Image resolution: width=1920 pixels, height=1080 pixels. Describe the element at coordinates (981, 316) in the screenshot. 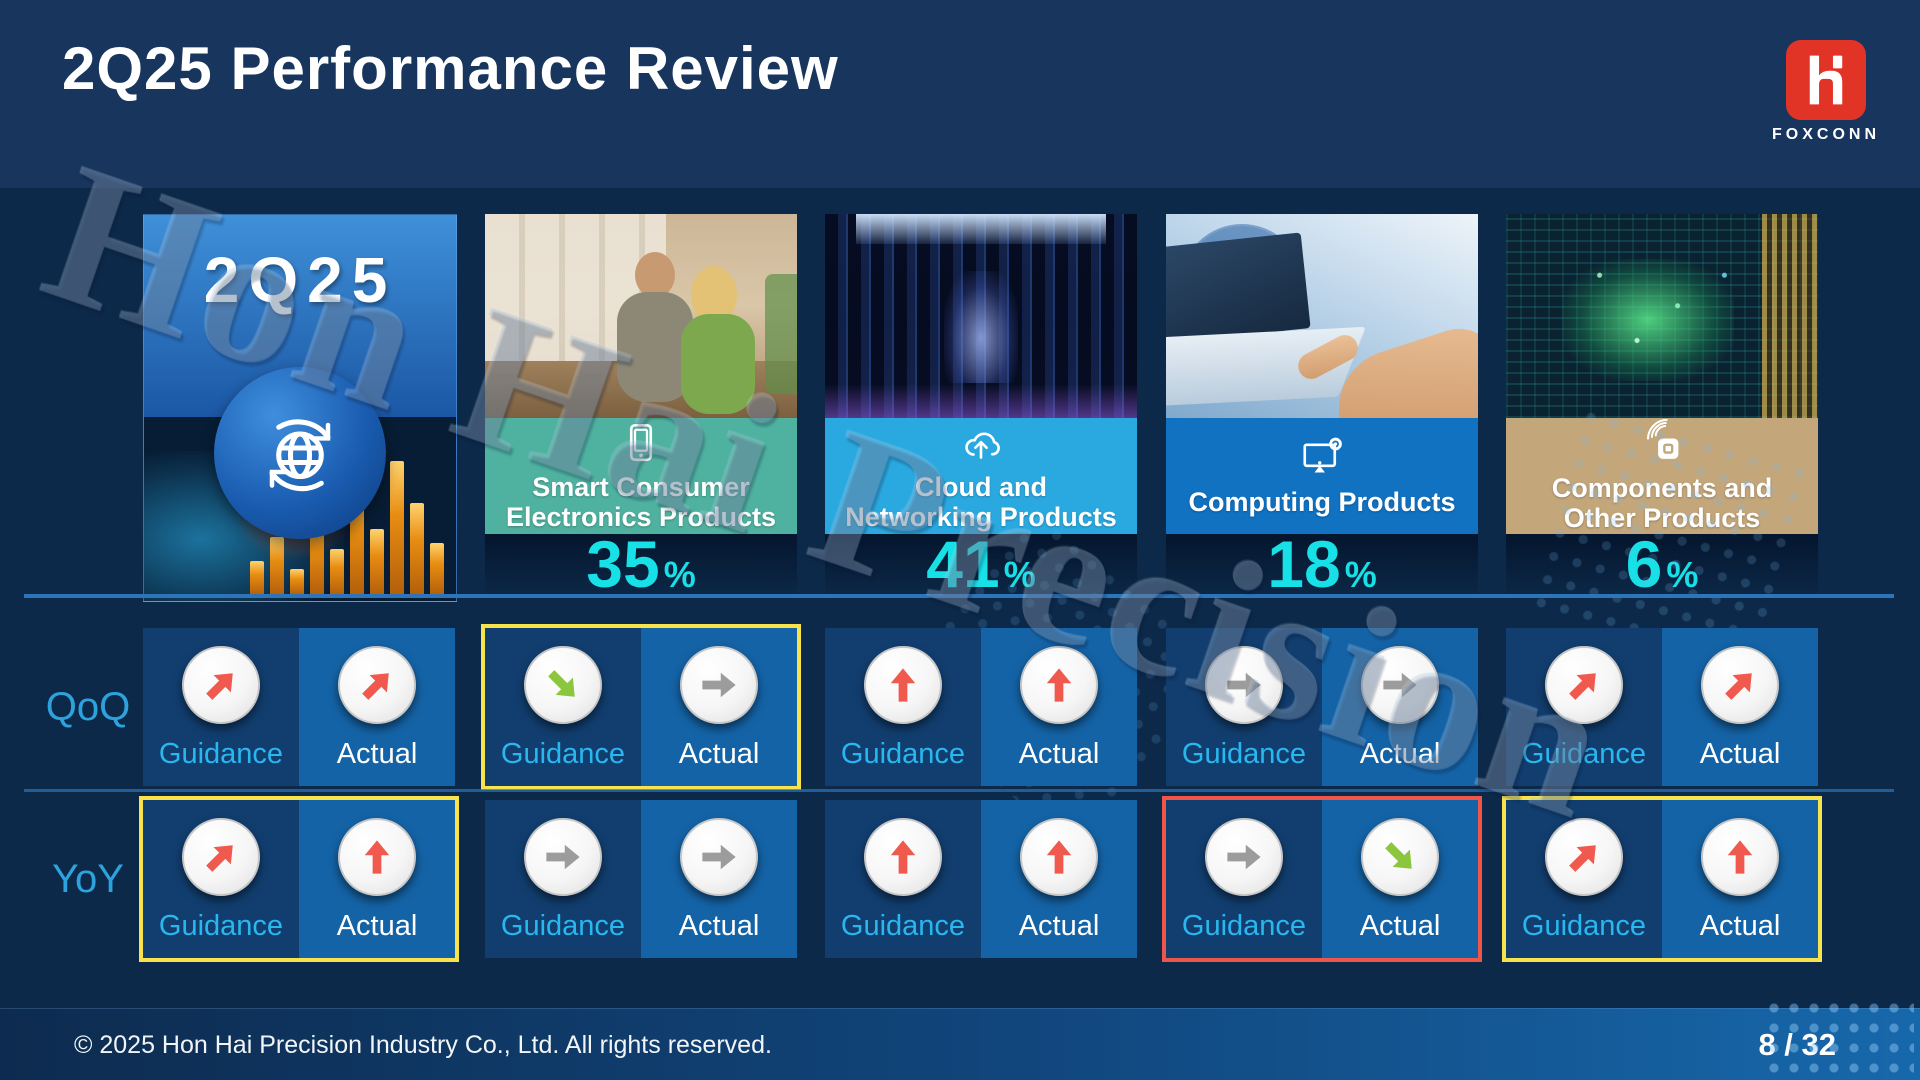

I see `data-center-photo` at that location.